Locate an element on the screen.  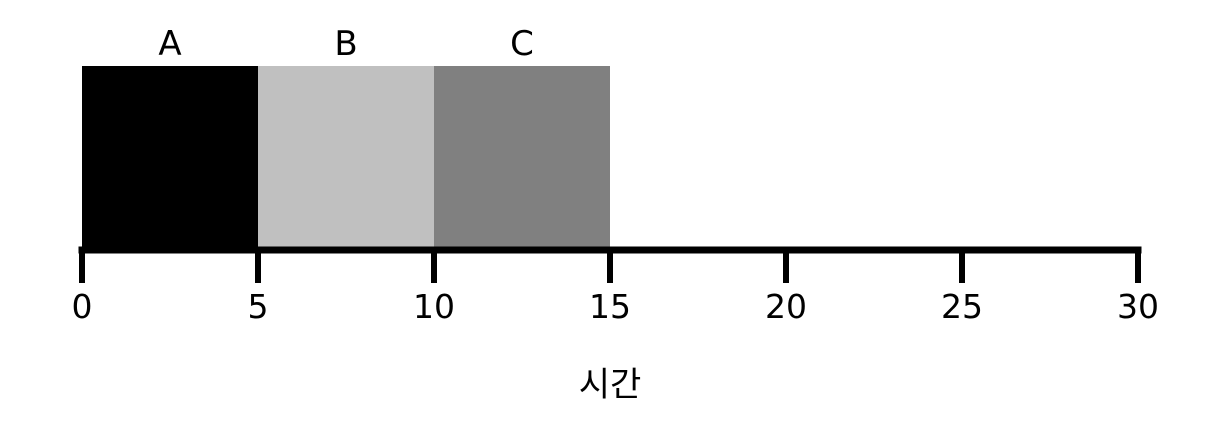
bar-segment-b is located at coordinates (346, 157).